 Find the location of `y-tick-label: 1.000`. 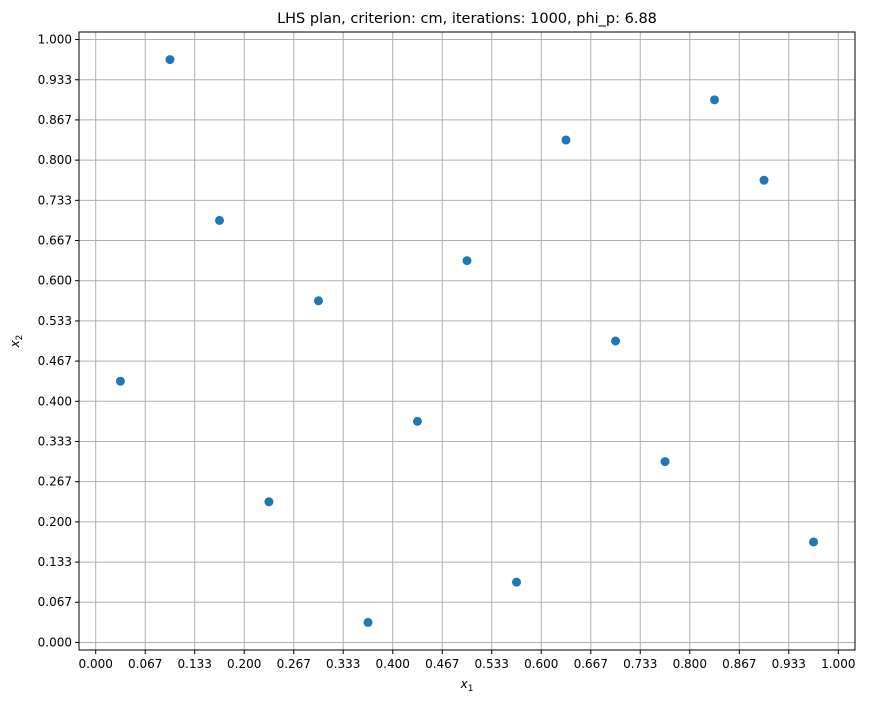

y-tick-label: 1.000 is located at coordinates (55, 40).